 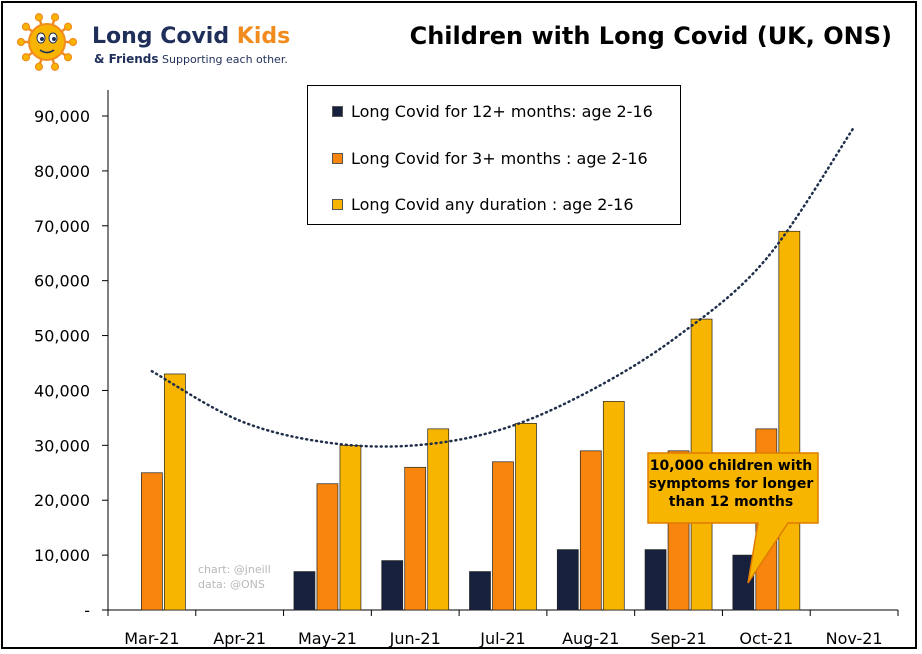 I want to click on x-tick-label: Nov-21, so click(x=854, y=638).